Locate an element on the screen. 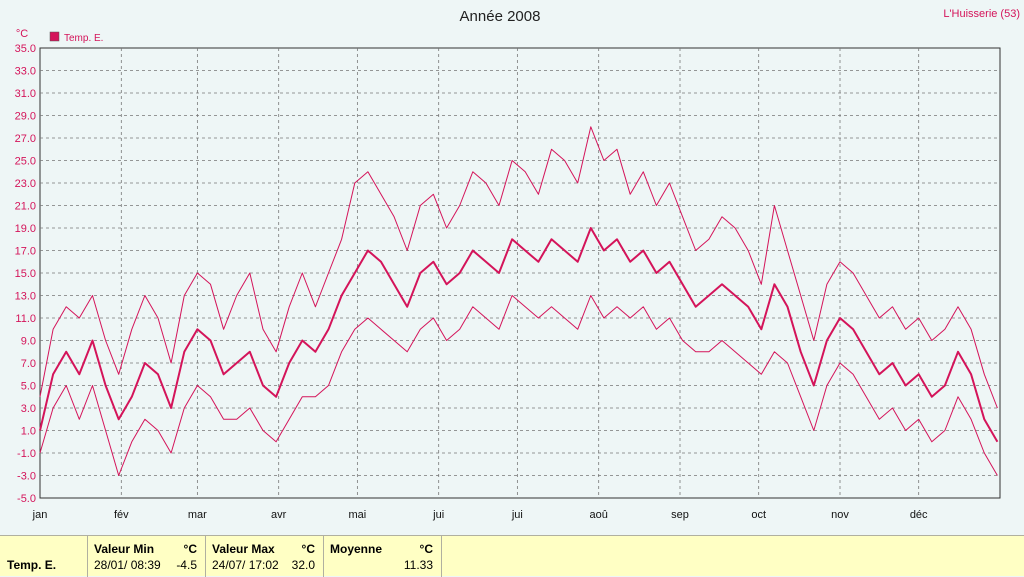 This screenshot has height=577, width=1024. x-tick-label: aoû is located at coordinates (599, 515).